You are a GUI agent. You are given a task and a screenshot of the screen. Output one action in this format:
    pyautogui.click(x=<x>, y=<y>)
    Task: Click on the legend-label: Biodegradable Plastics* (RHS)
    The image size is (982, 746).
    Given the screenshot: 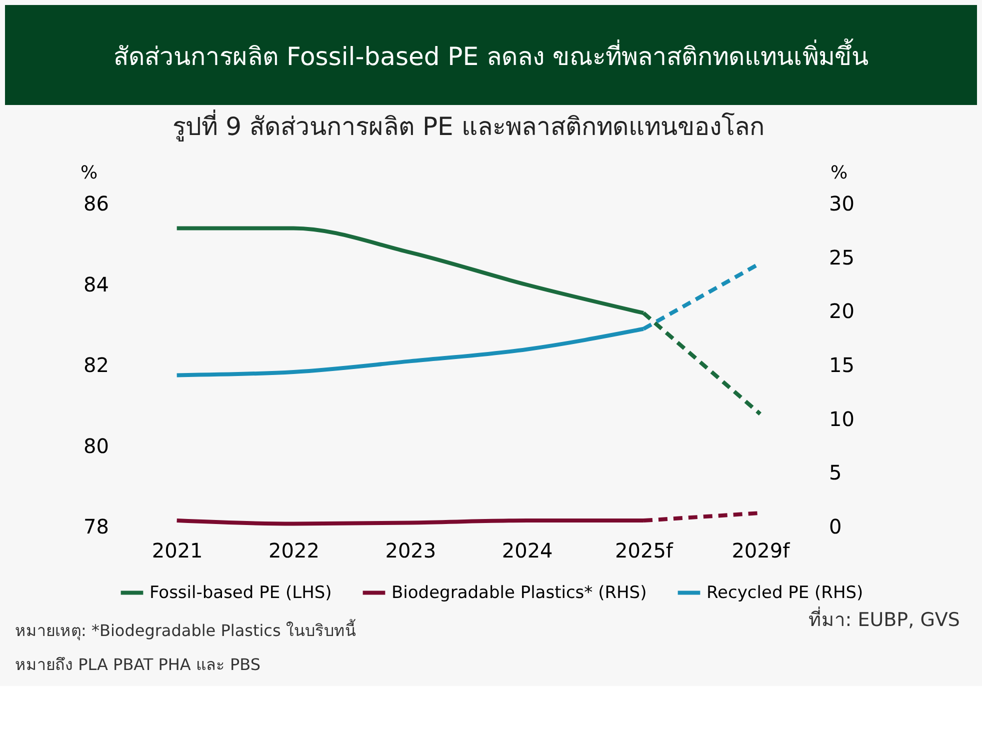 What is the action you would take?
    pyautogui.click(x=519, y=592)
    